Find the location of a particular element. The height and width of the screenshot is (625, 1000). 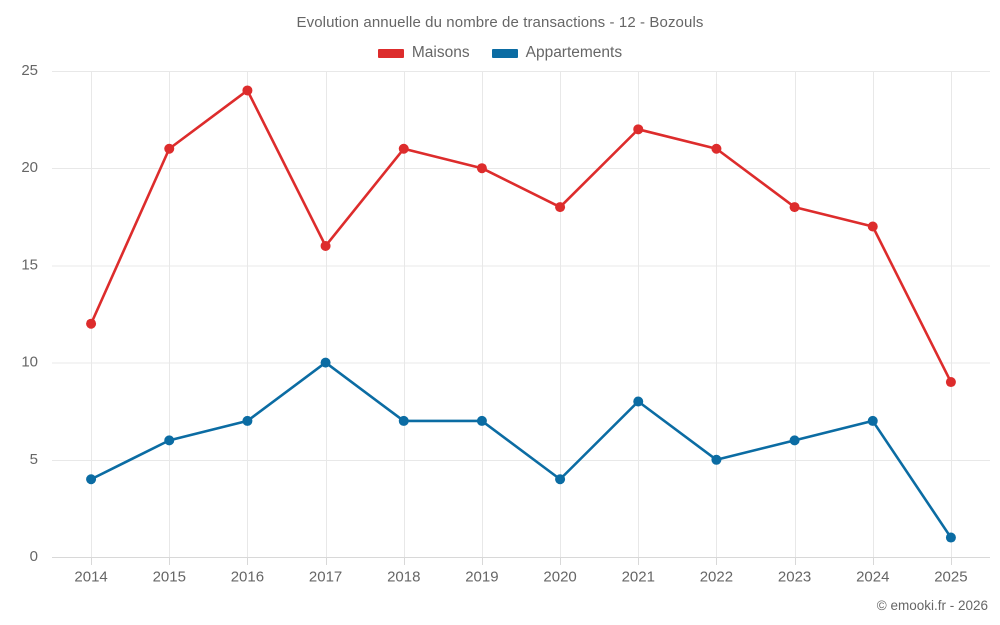

data-point-appartements-2022 is located at coordinates (716, 459).